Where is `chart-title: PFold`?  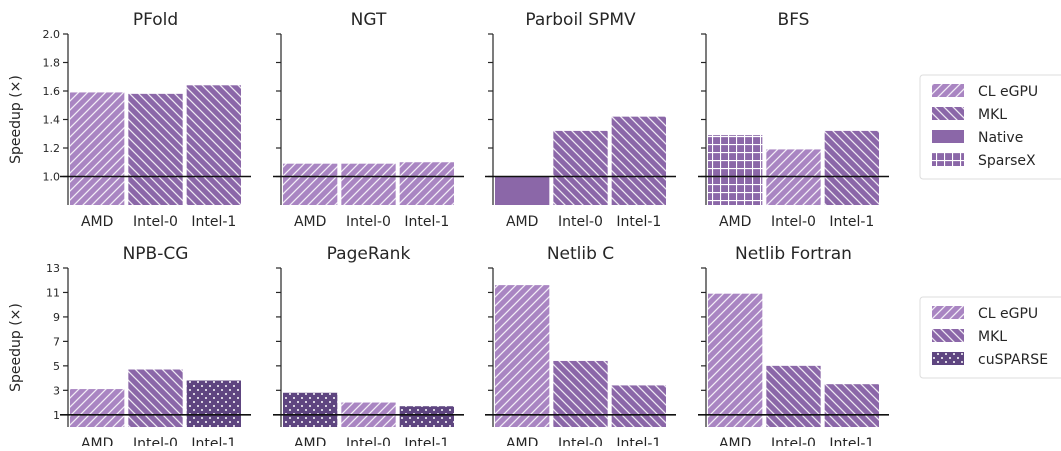
chart-title: PFold is located at coordinates (155, 20).